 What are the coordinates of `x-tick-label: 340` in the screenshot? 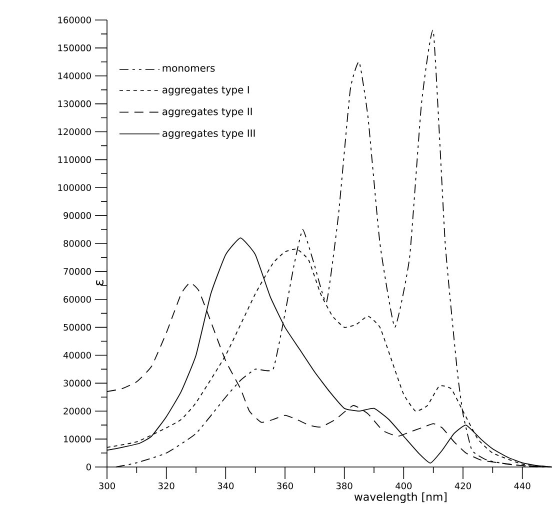 It's located at (226, 486).